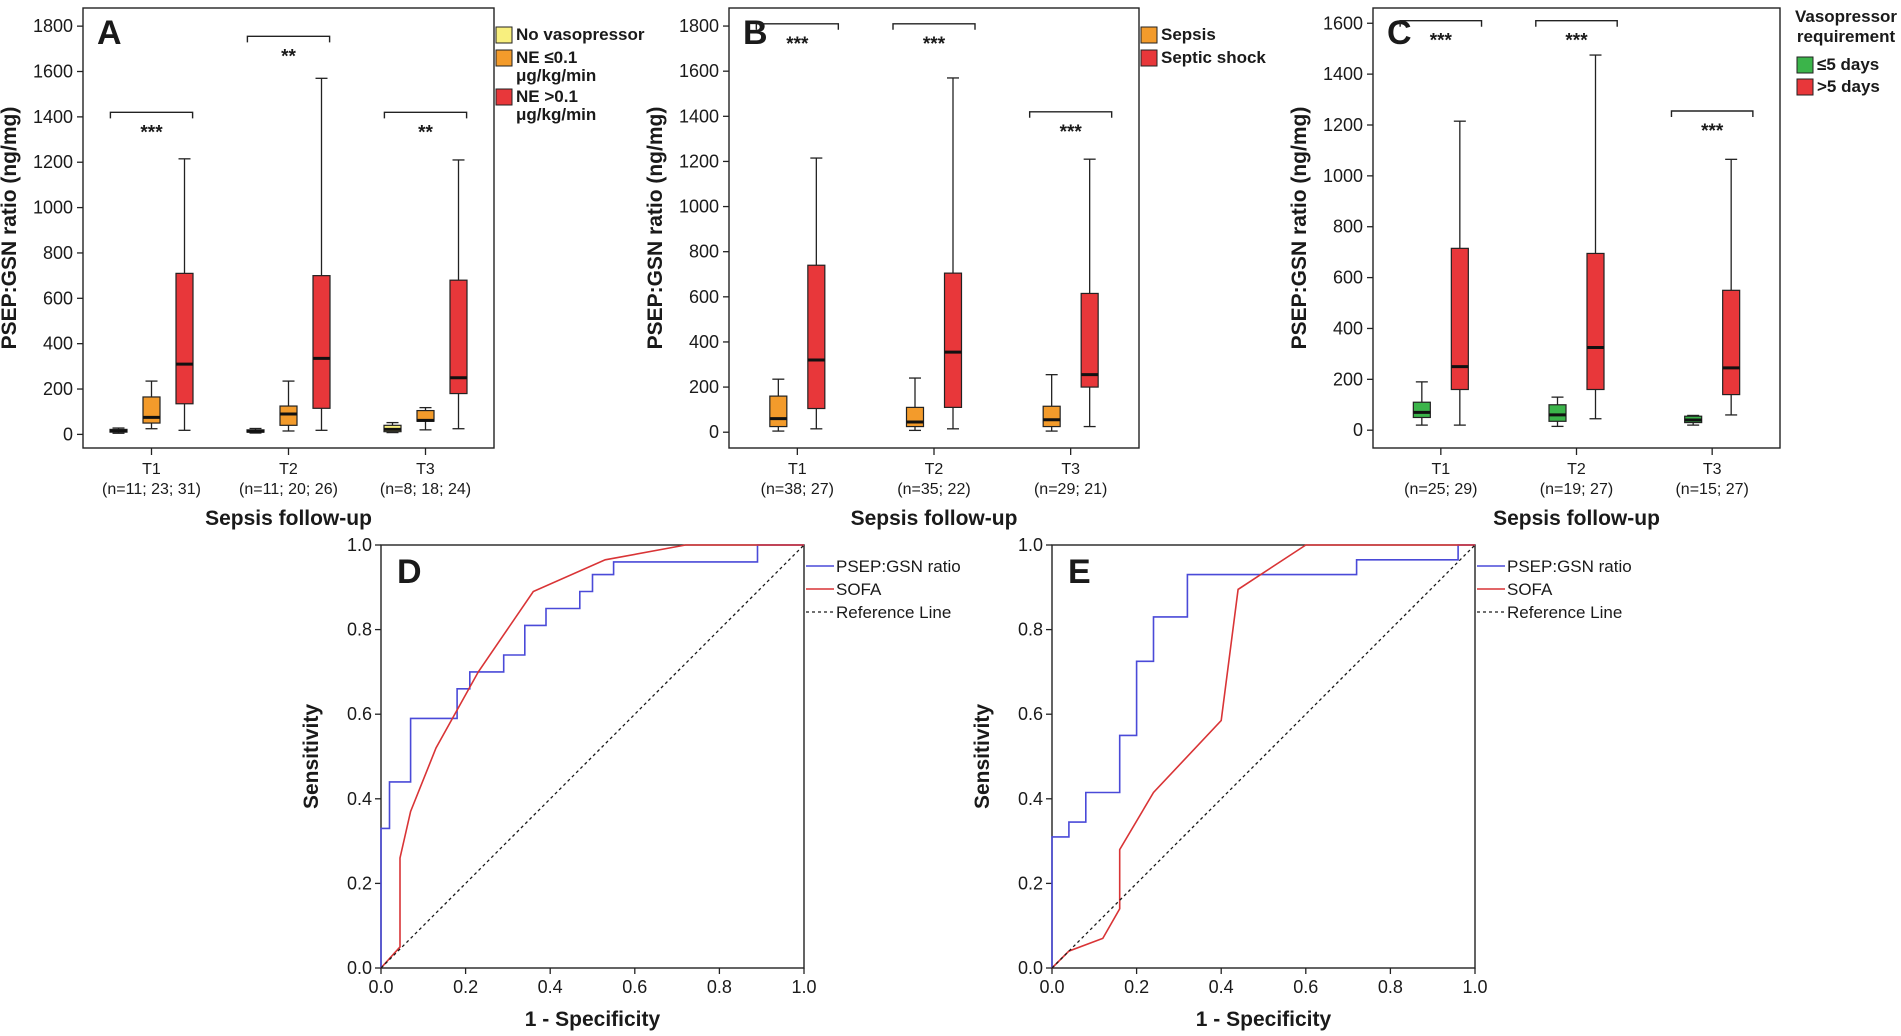 This screenshot has height=1036, width=1901. I want to click on x-tick-label: 0.2, so click(1136, 987).